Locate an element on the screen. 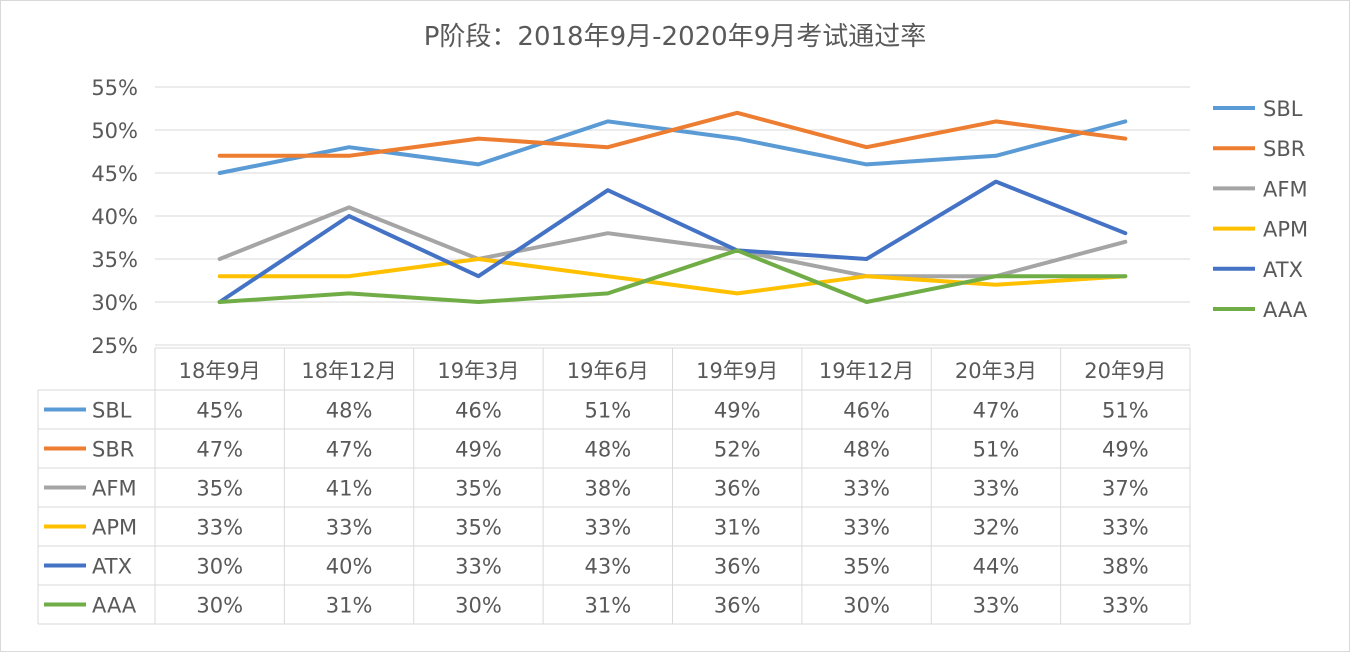 This screenshot has height=652, width=1350. table-series-label: AAA is located at coordinates (114, 606).